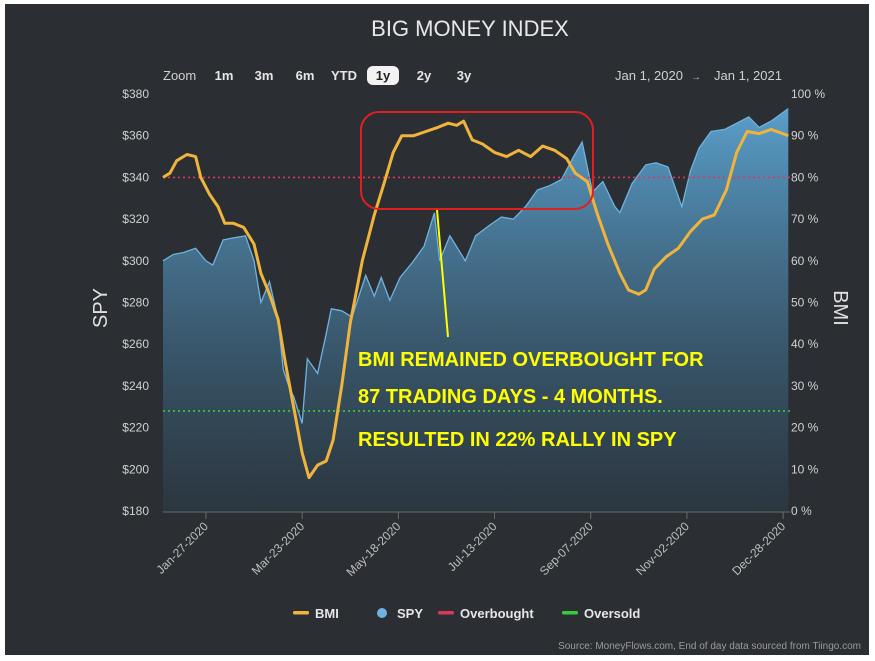  I want to click on y-left-tick-label: $320, so click(135, 219).